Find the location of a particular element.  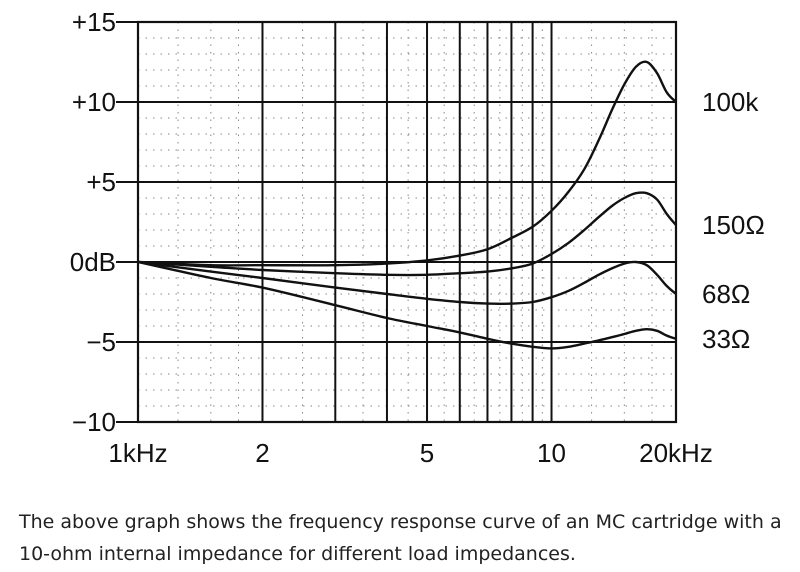

y-tick-label: −10 is located at coordinates (94, 422).